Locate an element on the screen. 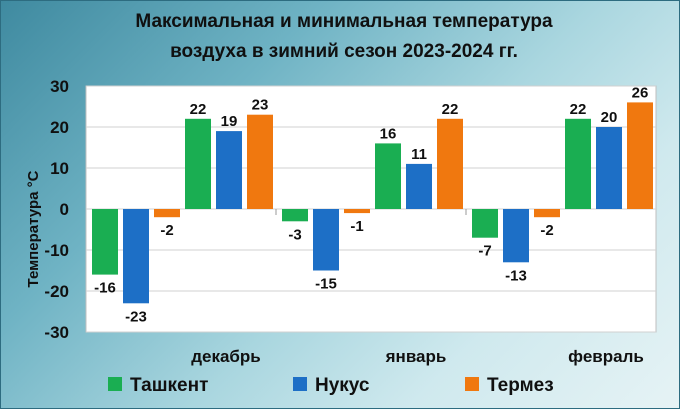 This screenshot has width=680, height=410. chart-title-line-1: Максимальная и минимальная температура is located at coordinates (344, 21).